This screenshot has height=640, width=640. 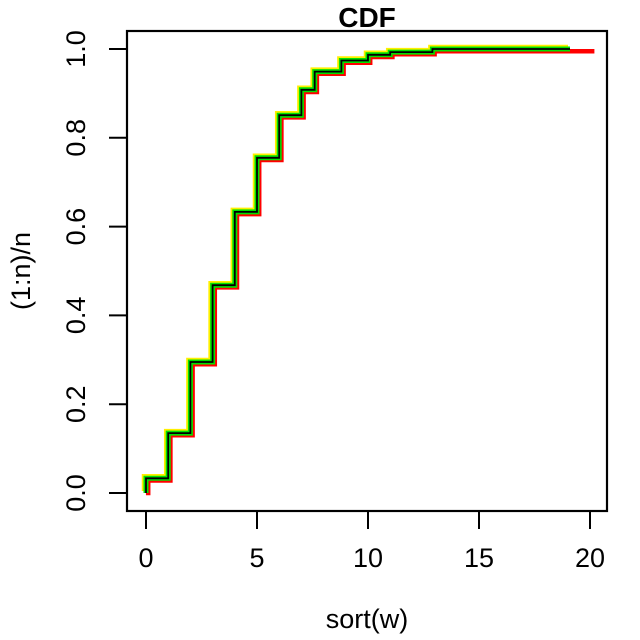 What do you see at coordinates (93, 271) in the screenshot?
I see `y-axis-ticks: 0.0 0.2 0.4 0.6 0.8 1.0` at bounding box center [93, 271].